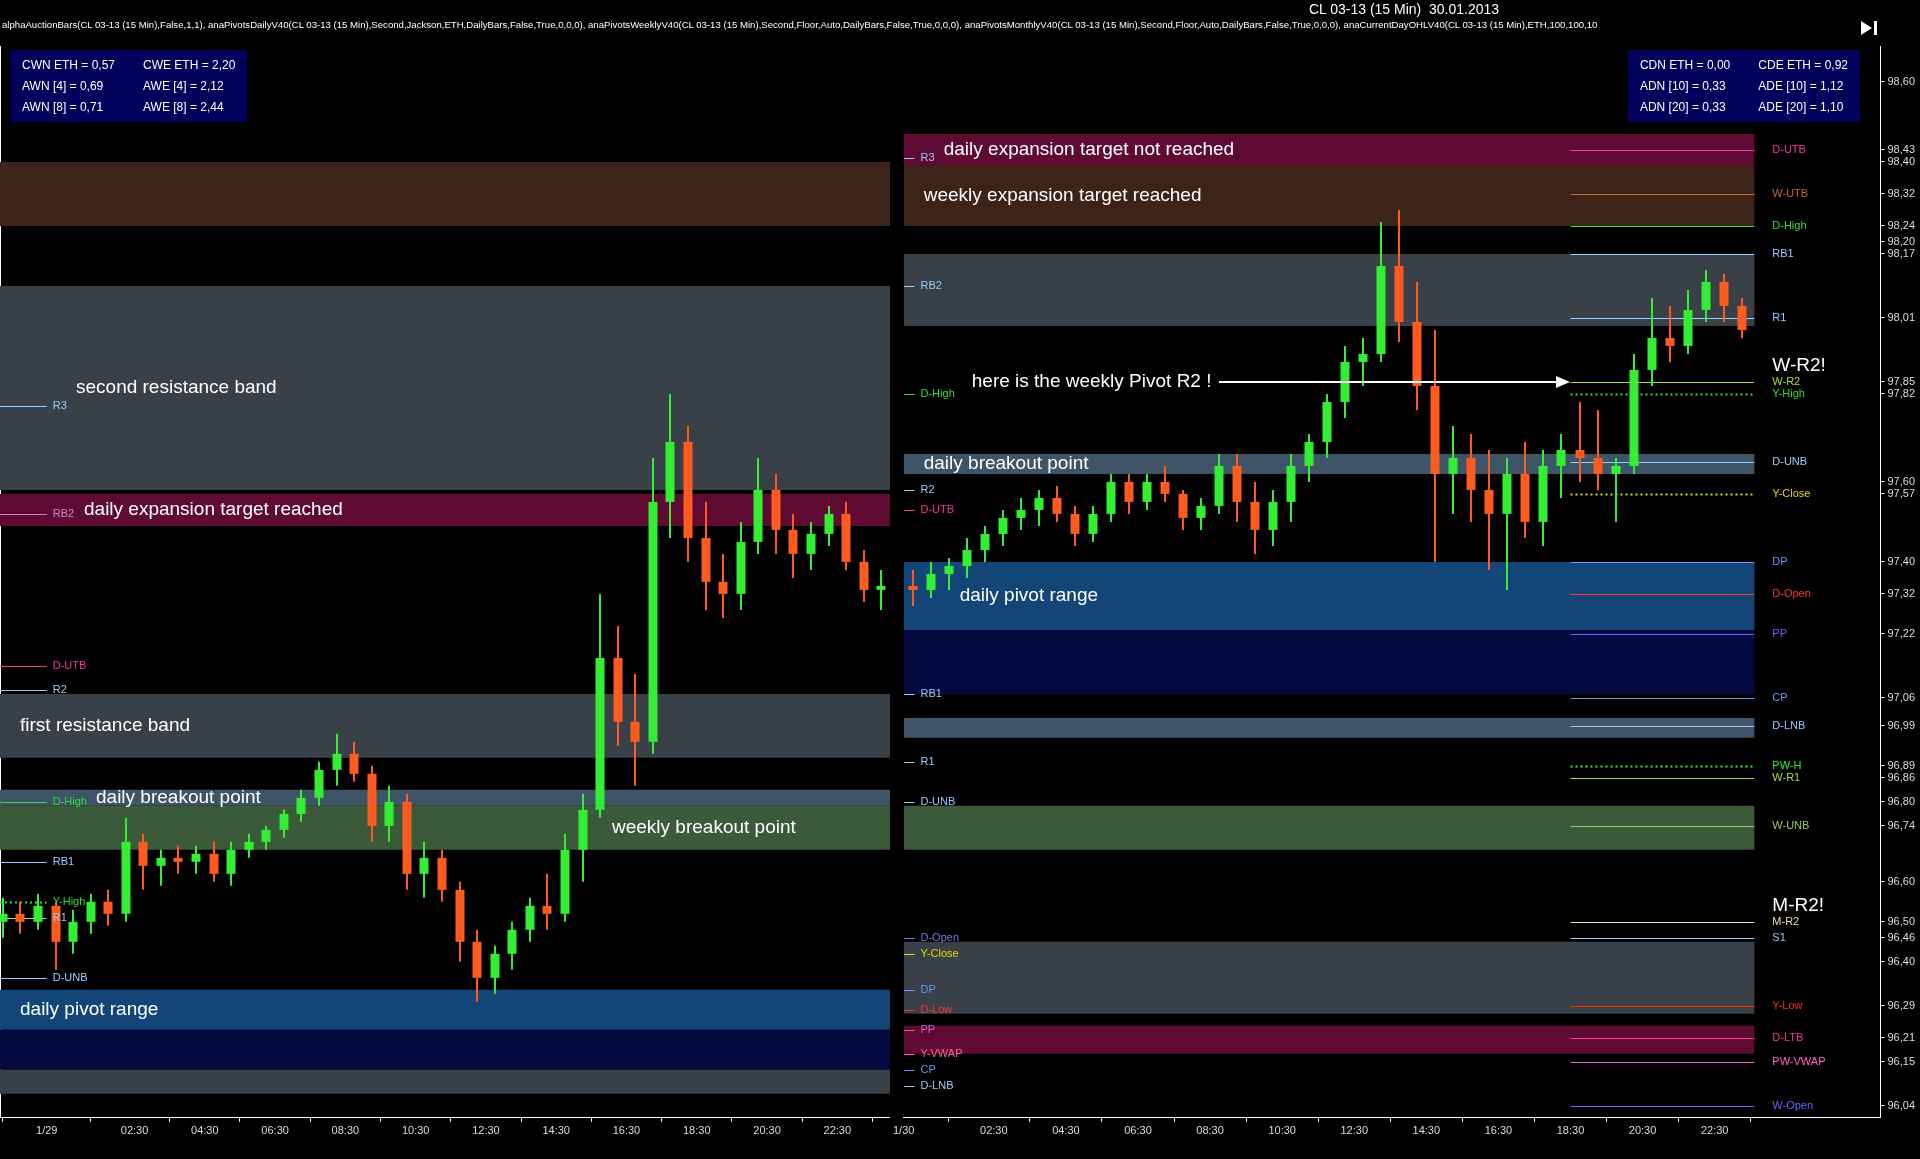  What do you see at coordinates (1404, 9) in the screenshot?
I see `chart-title: CL 03-13 (15 Min) 30.01.2013` at bounding box center [1404, 9].